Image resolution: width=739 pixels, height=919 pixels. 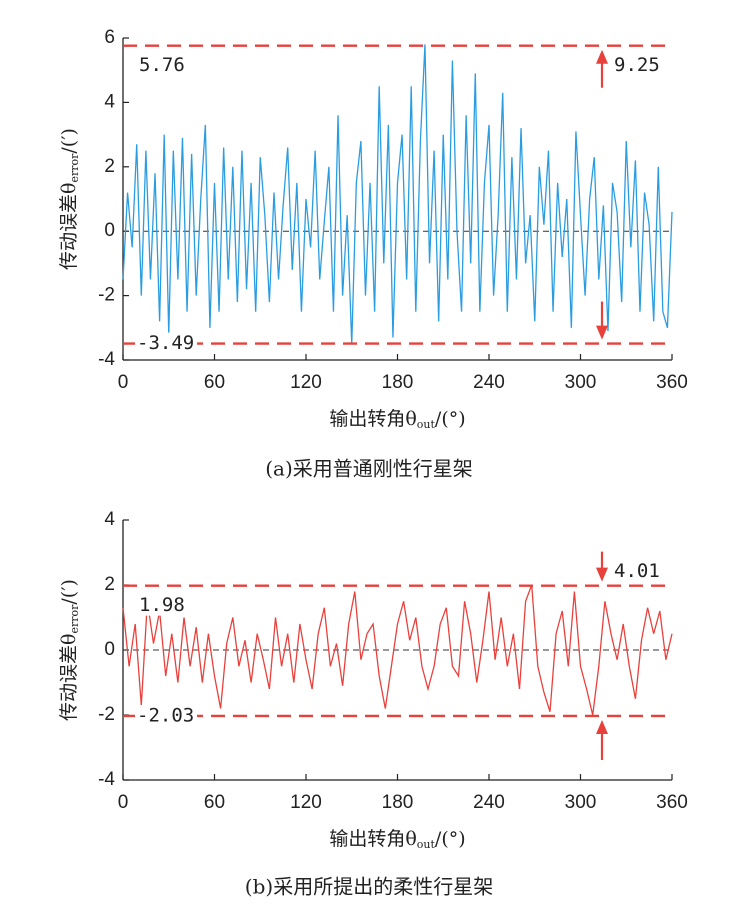 What do you see at coordinates (369, 469) in the screenshot?
I see `caption: (a)采用普通刚性行星架` at bounding box center [369, 469].